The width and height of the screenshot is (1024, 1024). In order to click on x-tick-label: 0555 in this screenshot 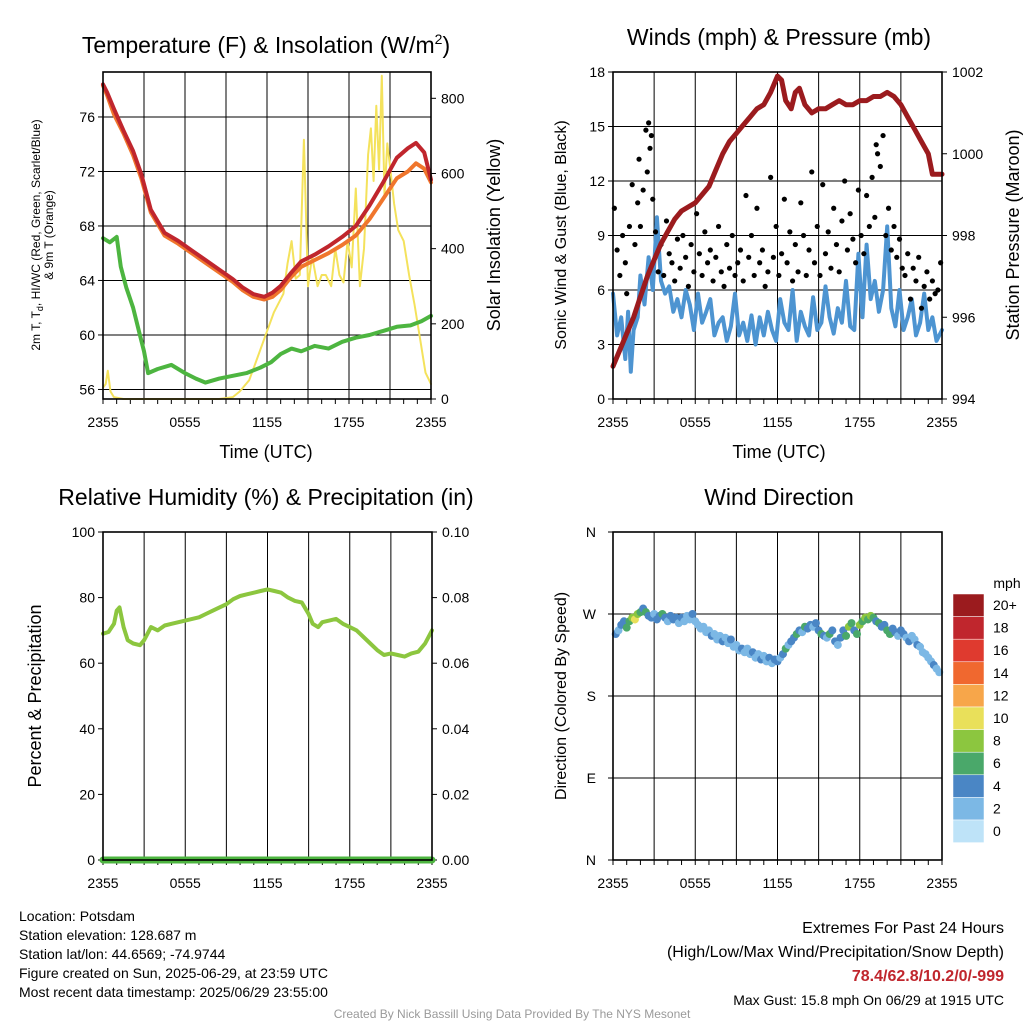, I will do `click(695, 422)`.